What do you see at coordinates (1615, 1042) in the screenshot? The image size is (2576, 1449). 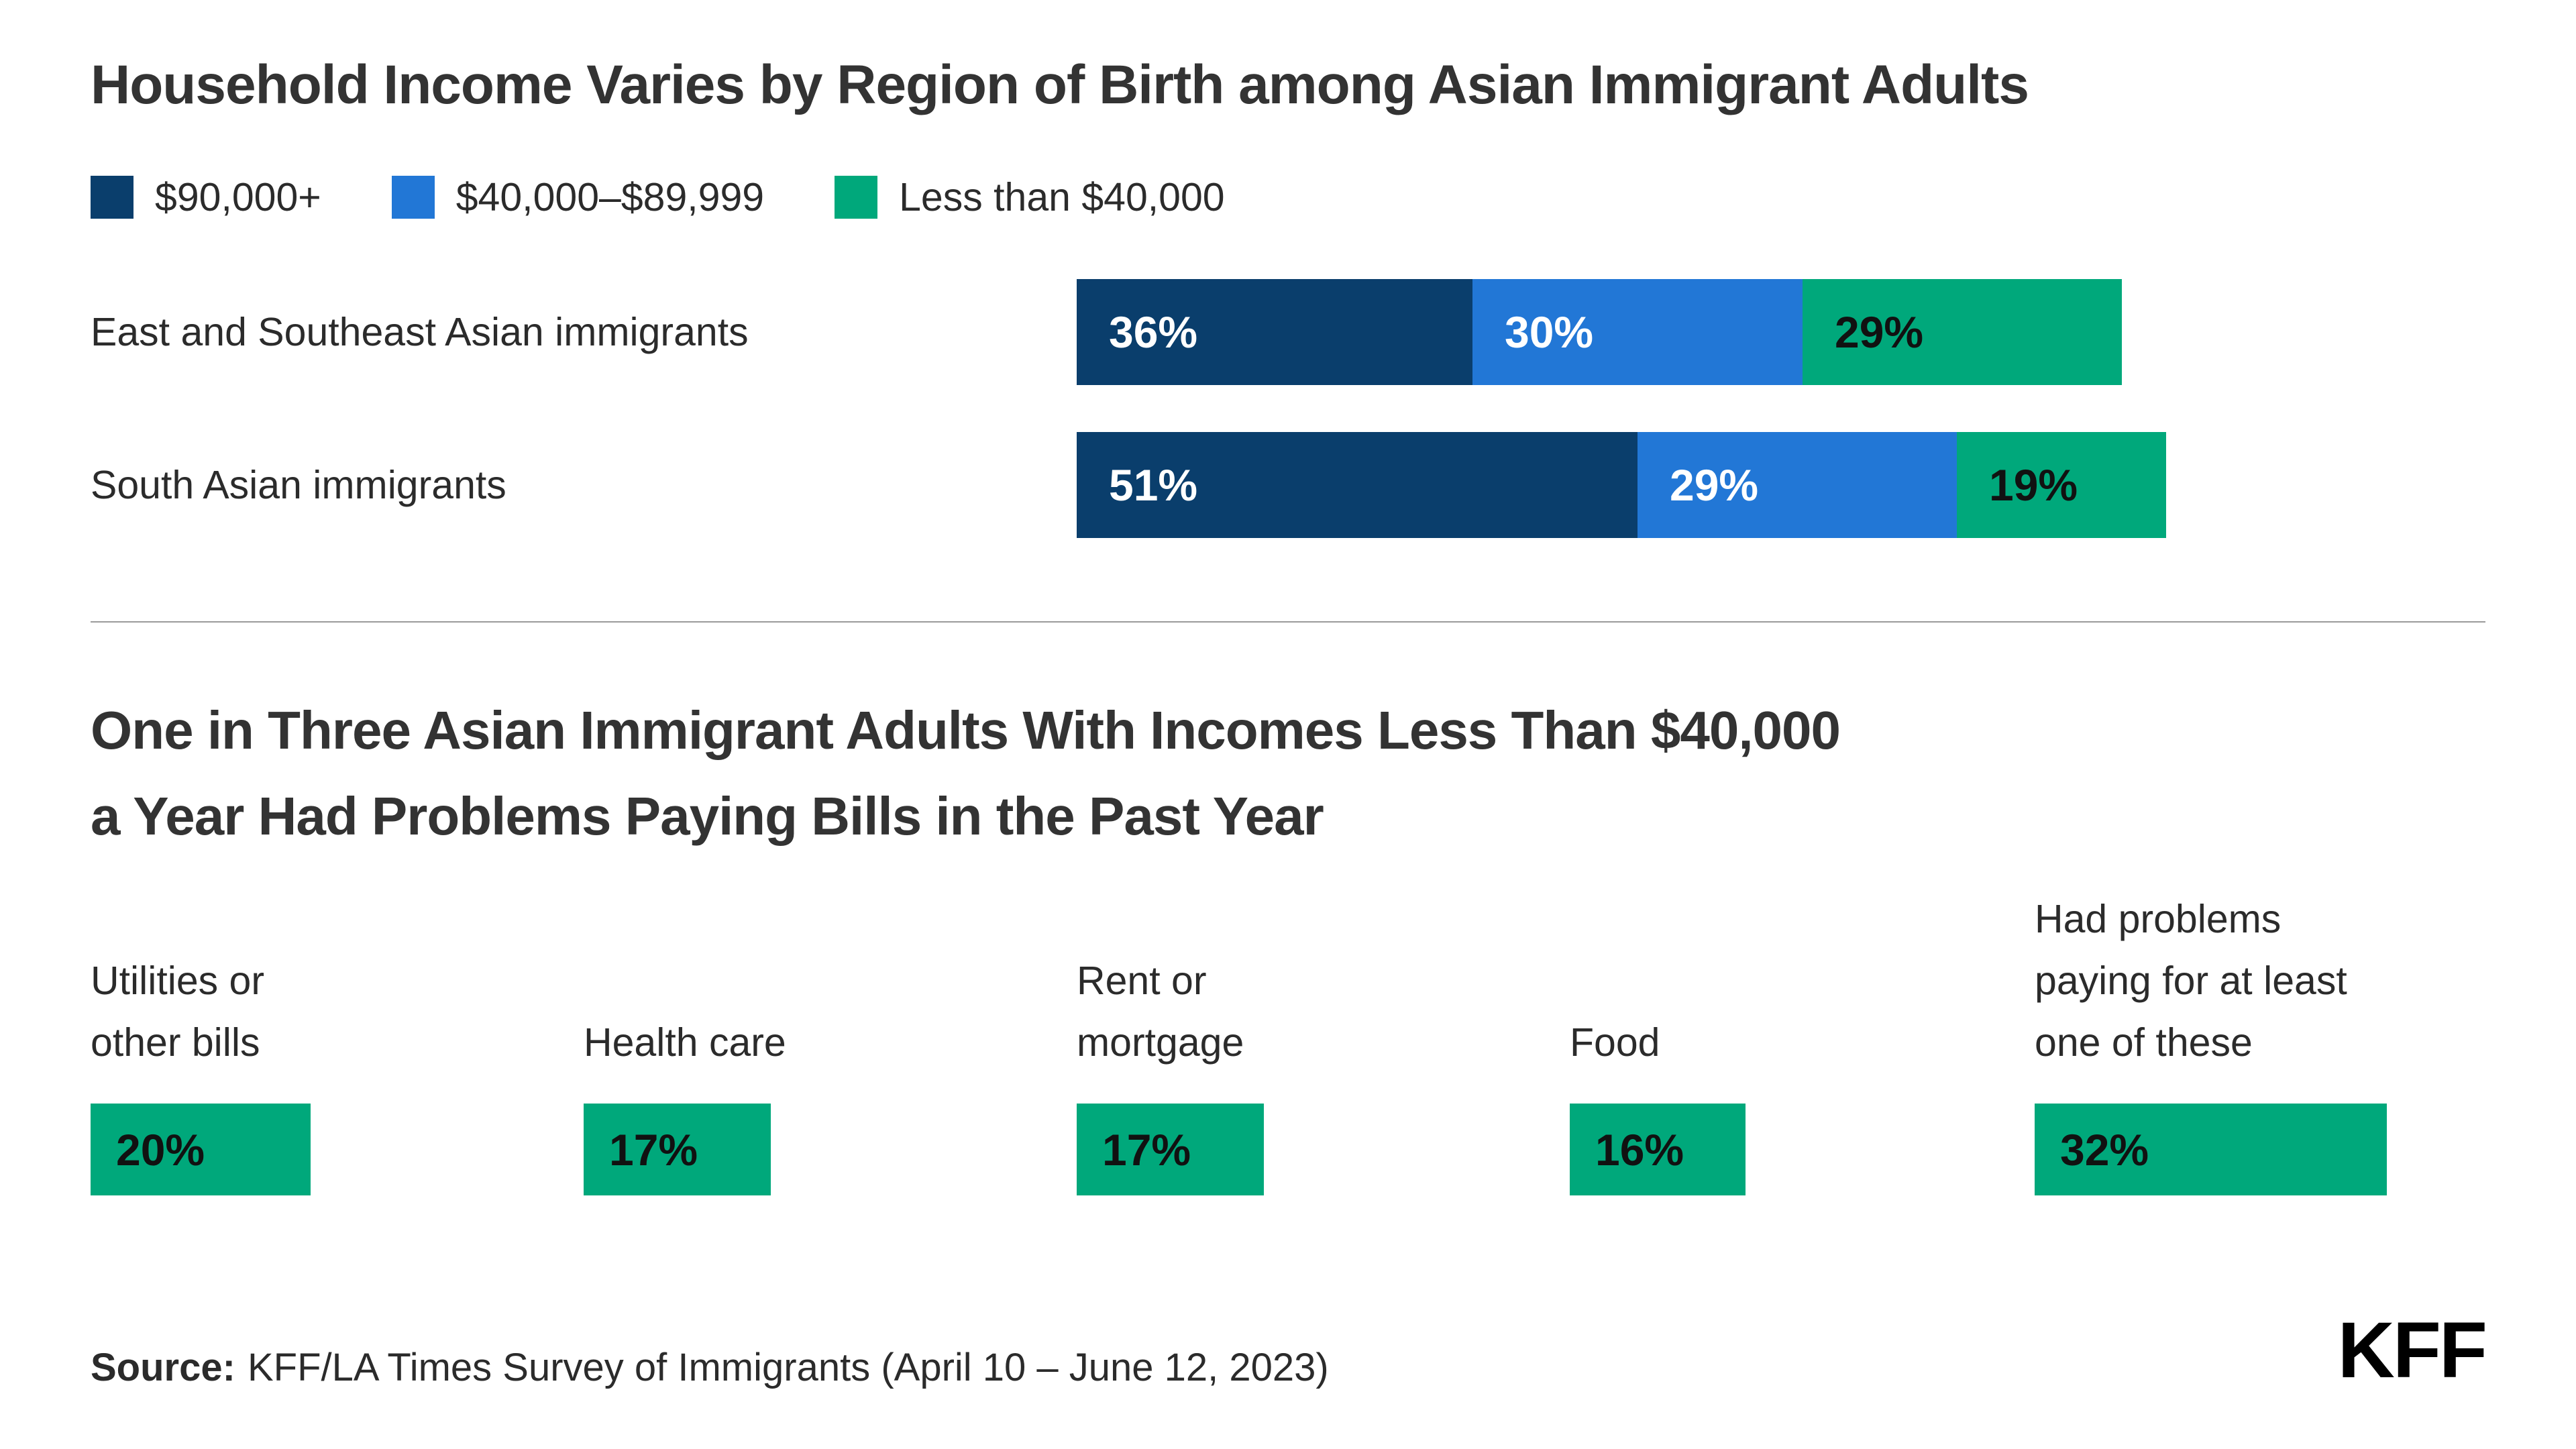 I see `mini-bar-label-line: Food` at bounding box center [1615, 1042].